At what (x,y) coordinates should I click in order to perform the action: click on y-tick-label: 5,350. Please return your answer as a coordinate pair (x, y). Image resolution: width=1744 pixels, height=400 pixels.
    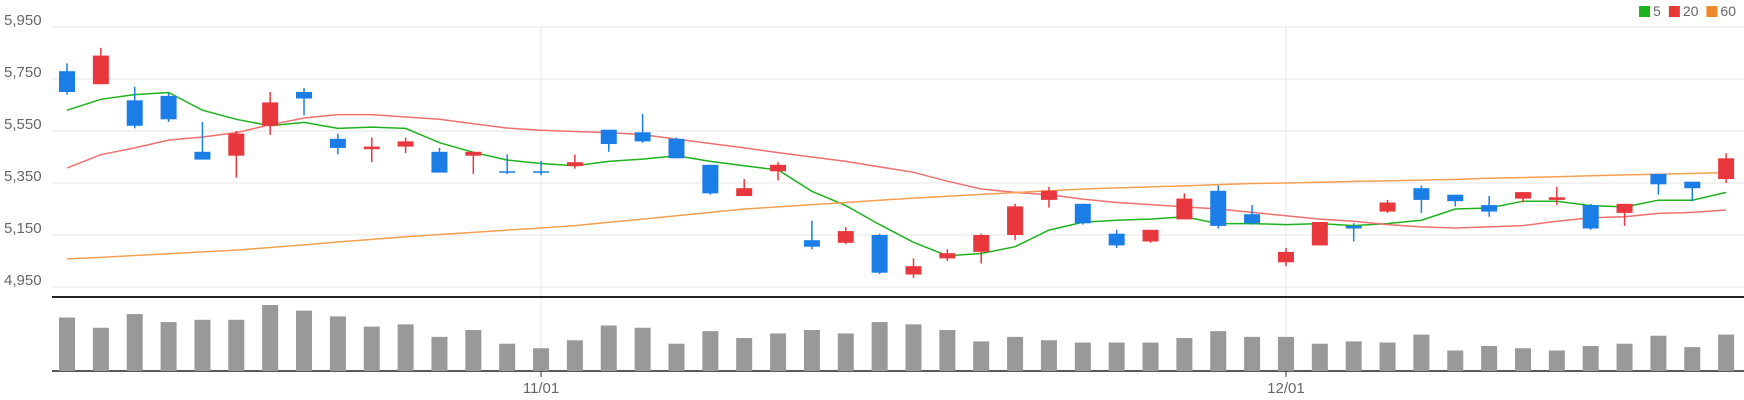
    Looking at the image, I should click on (23, 176).